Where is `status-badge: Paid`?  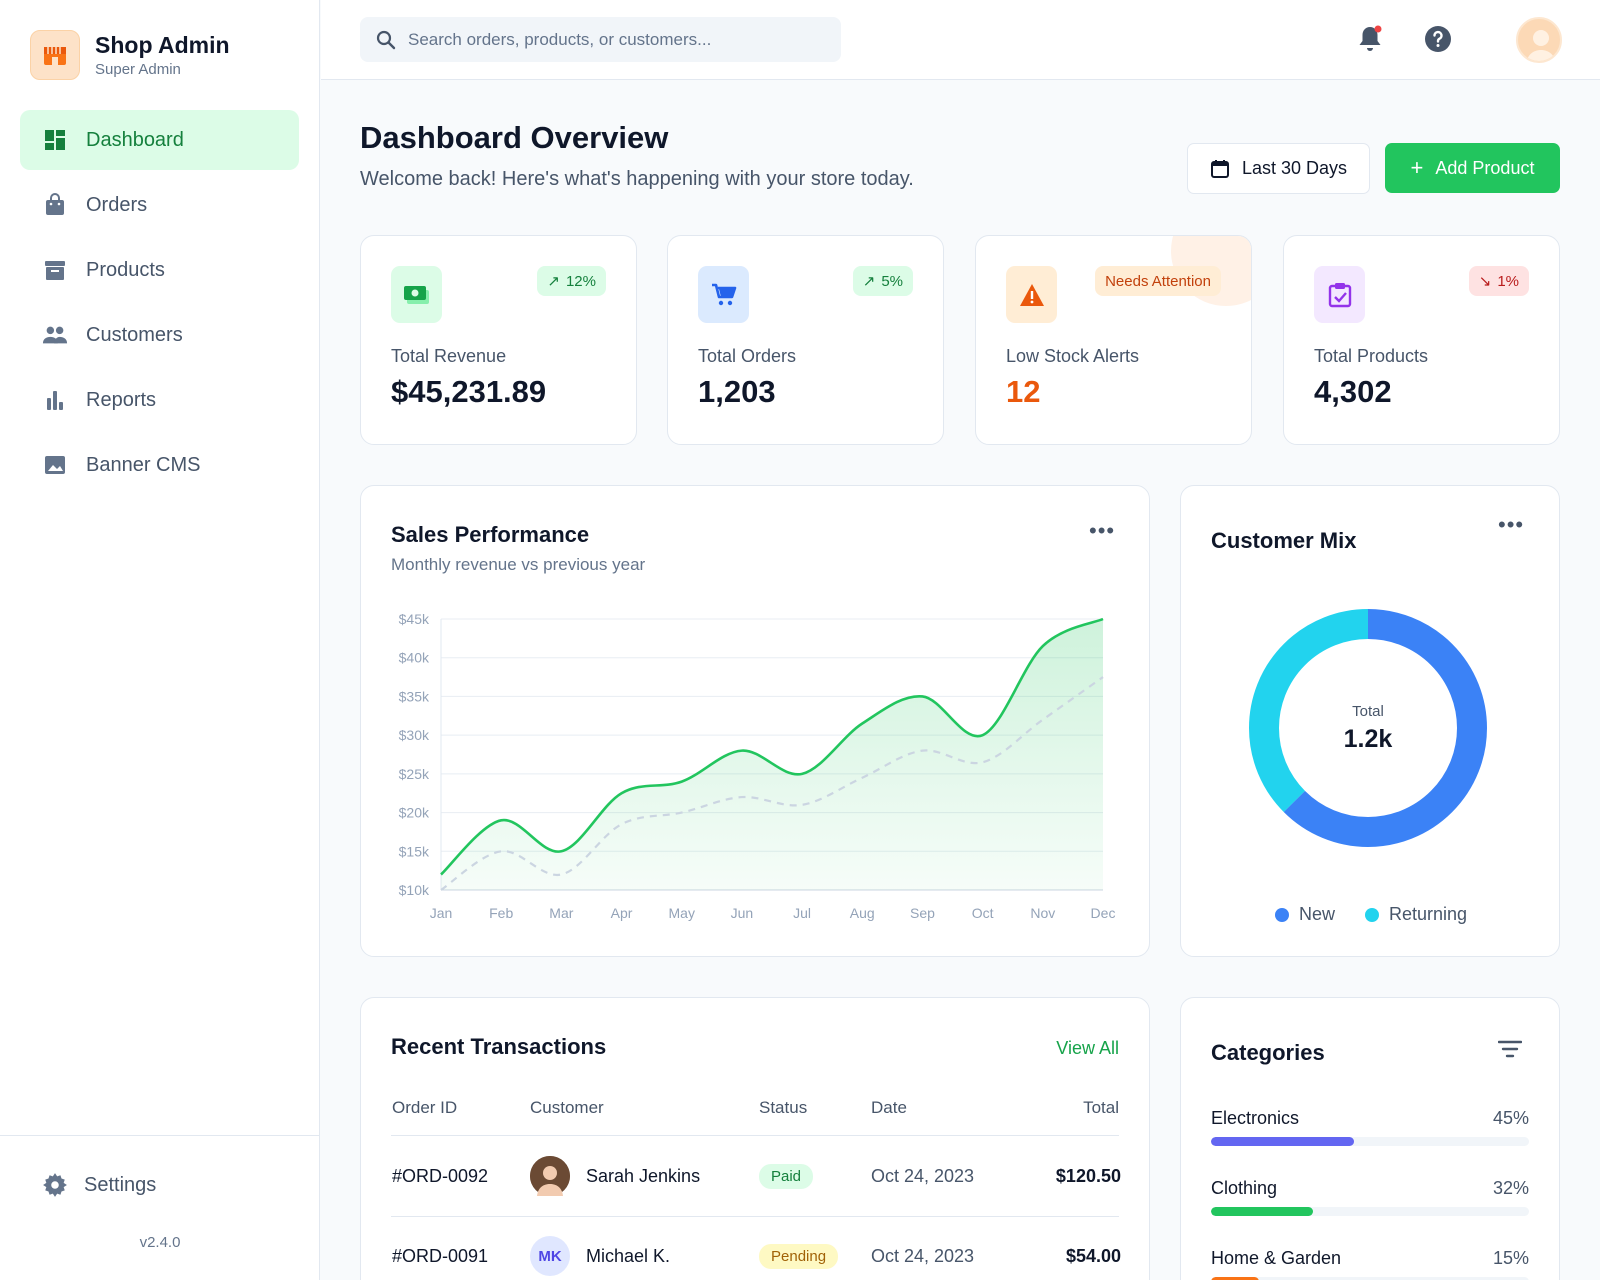
status-badge: Paid is located at coordinates (786, 1176).